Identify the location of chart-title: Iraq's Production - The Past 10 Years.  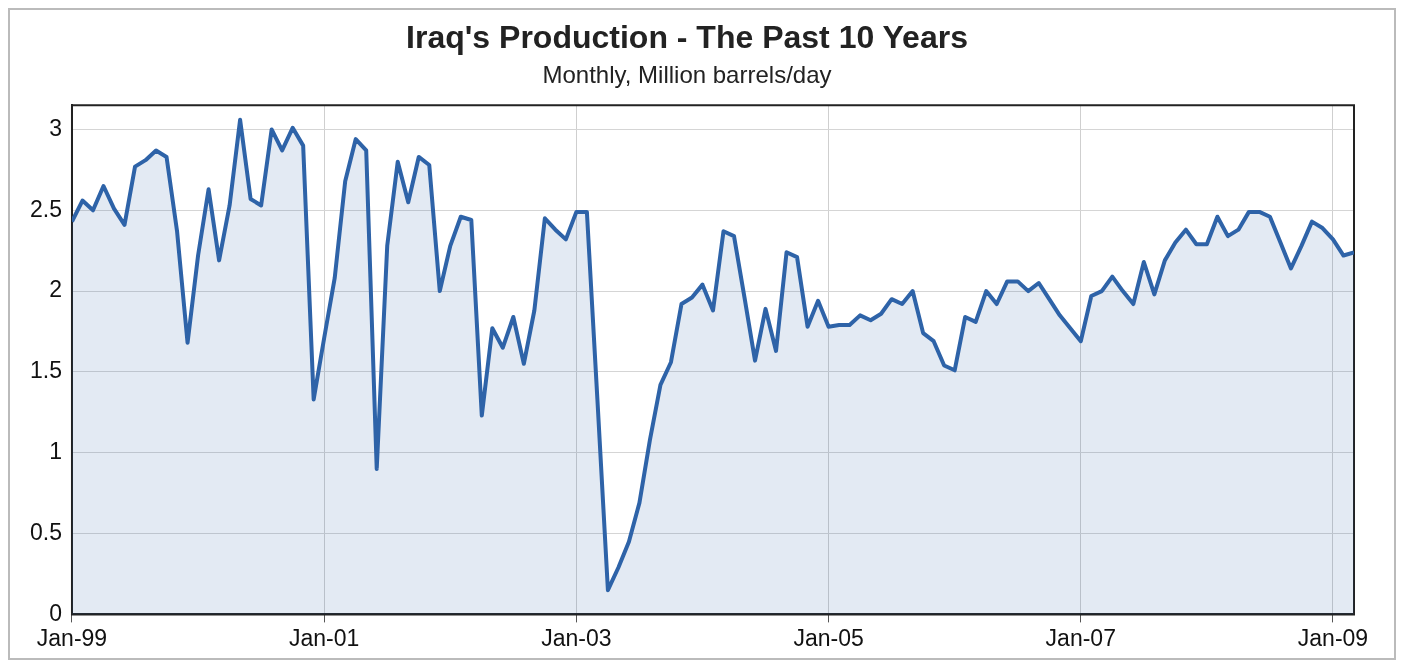
(687, 37).